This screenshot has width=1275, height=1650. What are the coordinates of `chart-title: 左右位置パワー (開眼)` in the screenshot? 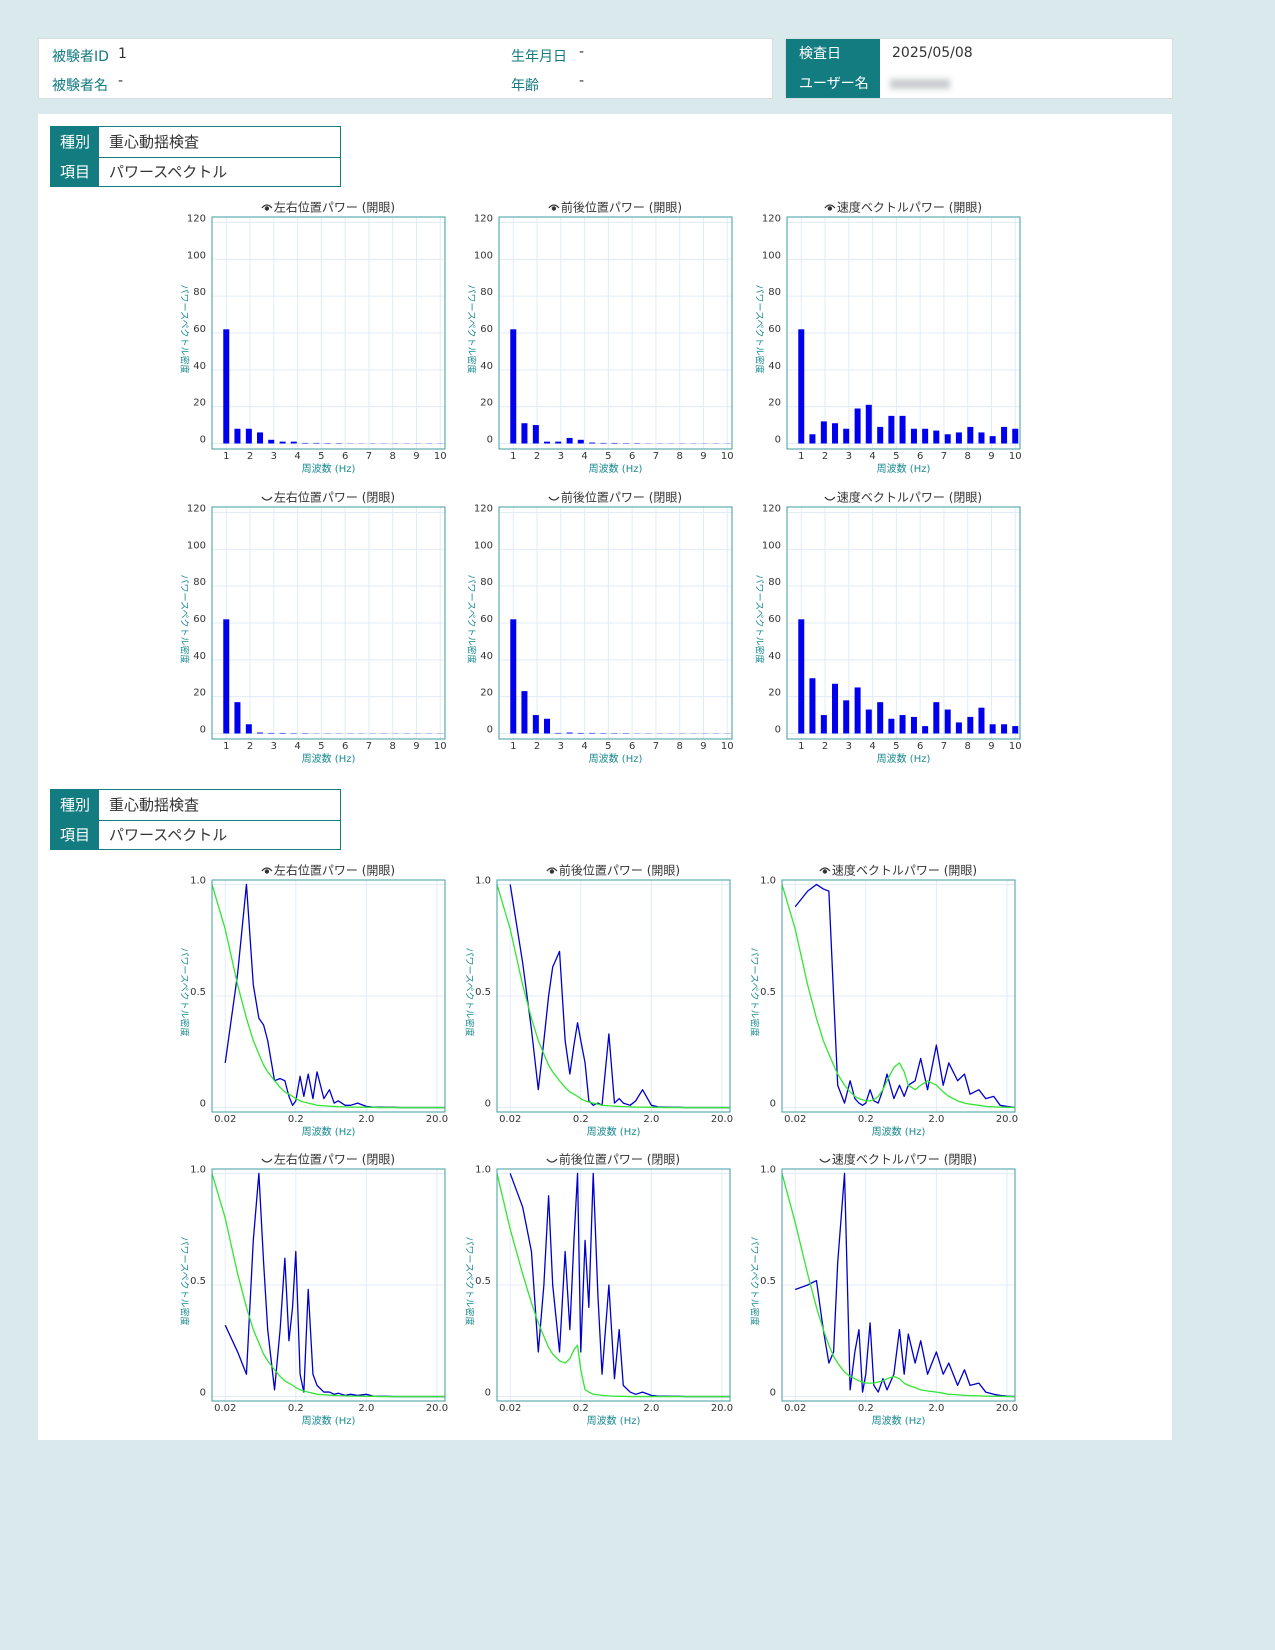 It's located at (334, 870).